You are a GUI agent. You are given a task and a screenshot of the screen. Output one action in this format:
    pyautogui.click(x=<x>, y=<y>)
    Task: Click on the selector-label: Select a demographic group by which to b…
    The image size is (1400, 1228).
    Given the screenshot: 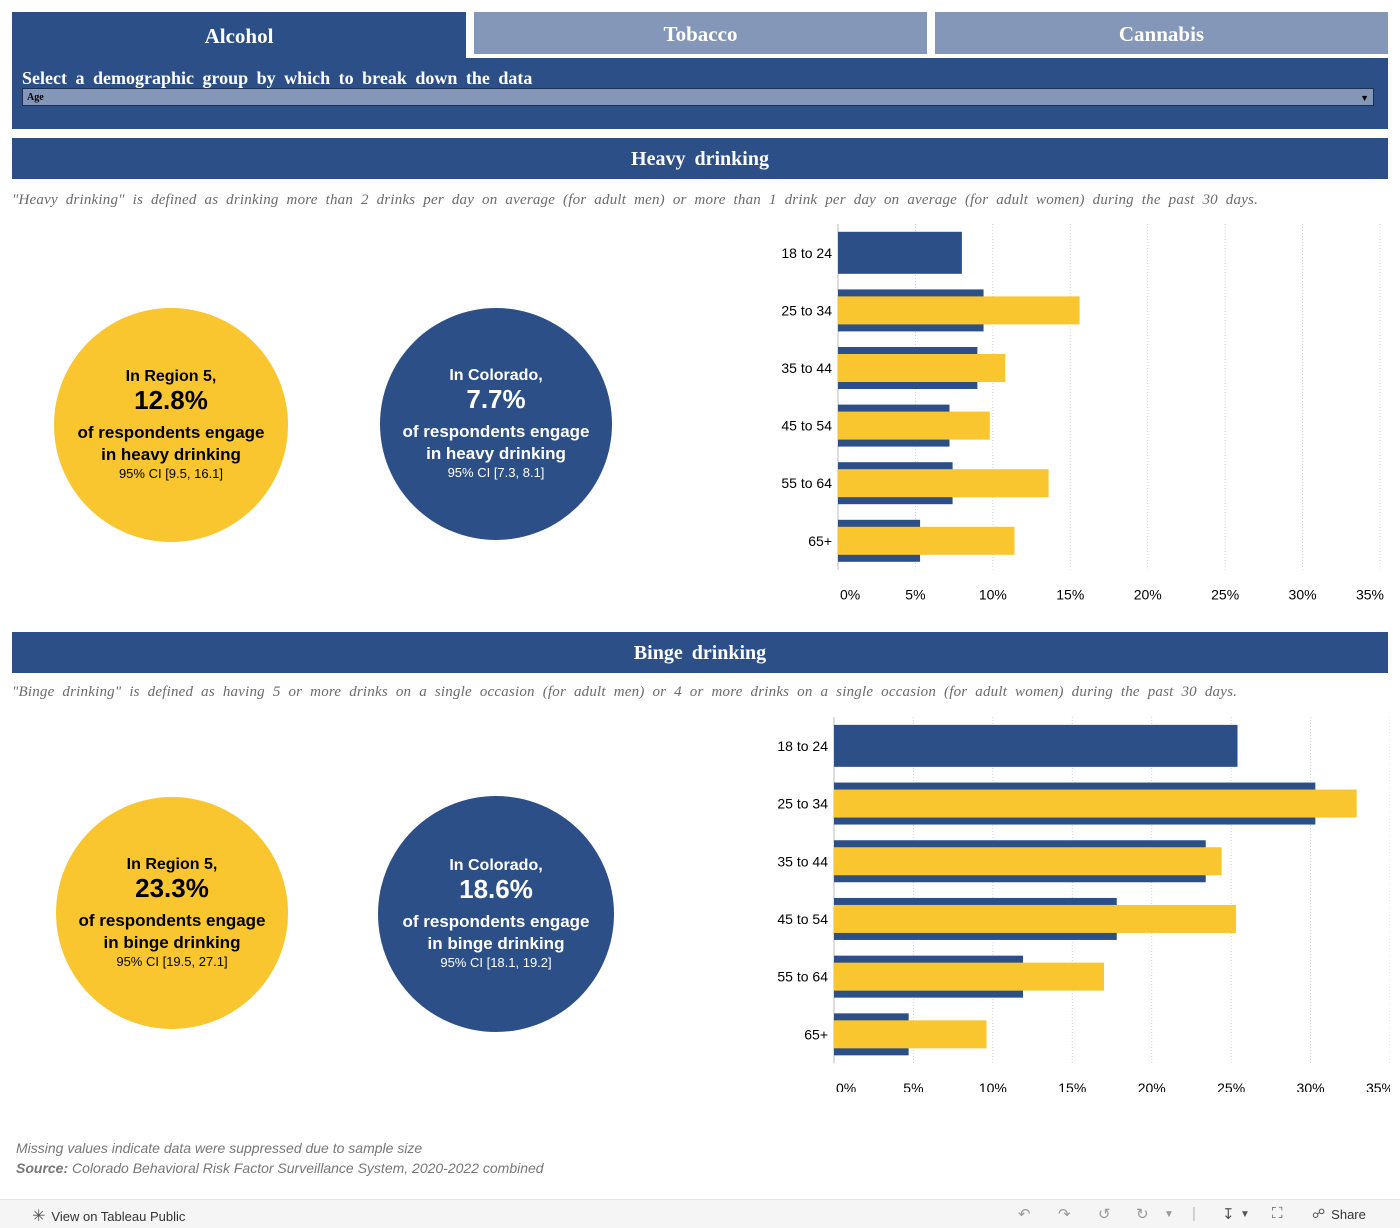 What is the action you would take?
    pyautogui.click(x=277, y=78)
    